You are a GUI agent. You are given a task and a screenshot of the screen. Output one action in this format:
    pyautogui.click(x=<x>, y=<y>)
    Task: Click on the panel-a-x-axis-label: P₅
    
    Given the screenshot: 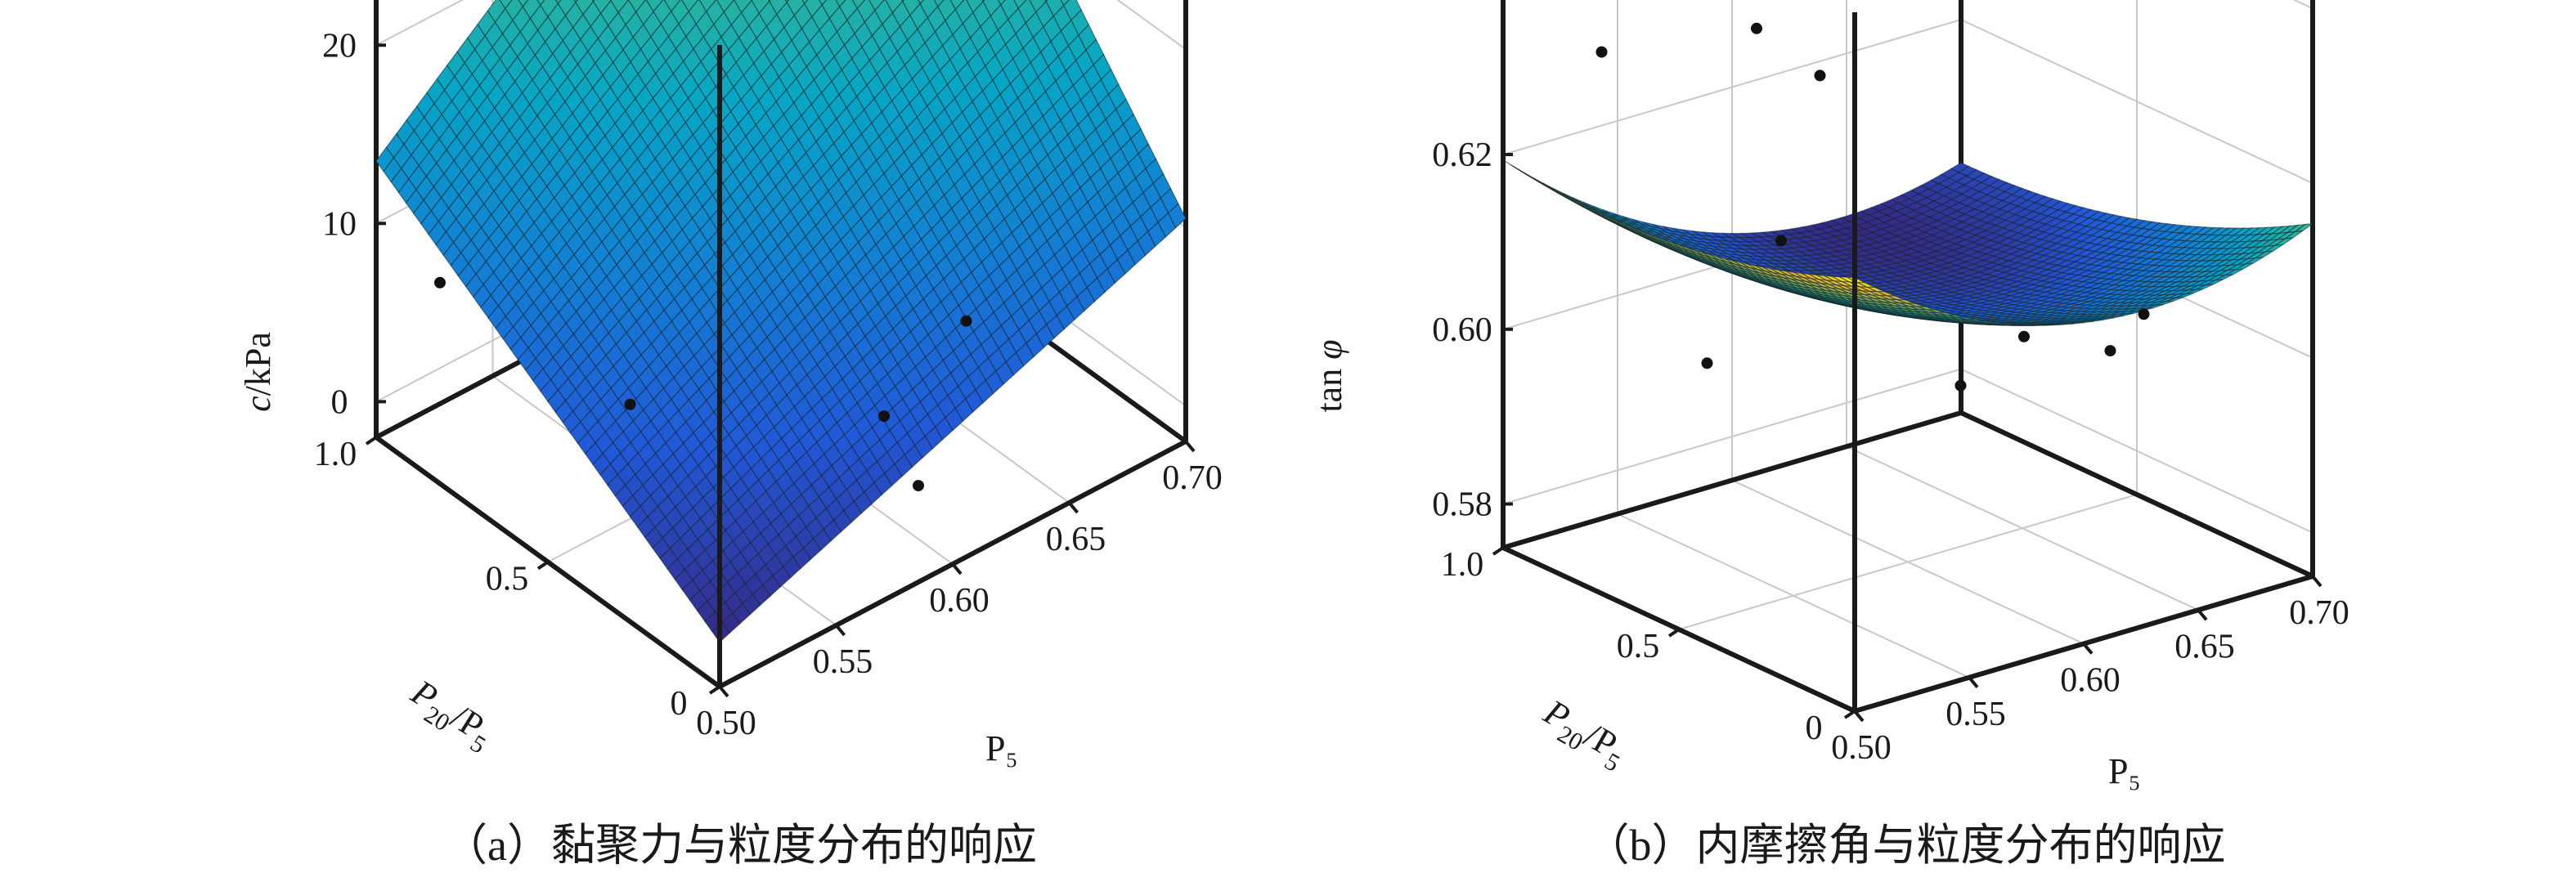 What is the action you would take?
    pyautogui.click(x=1001, y=748)
    